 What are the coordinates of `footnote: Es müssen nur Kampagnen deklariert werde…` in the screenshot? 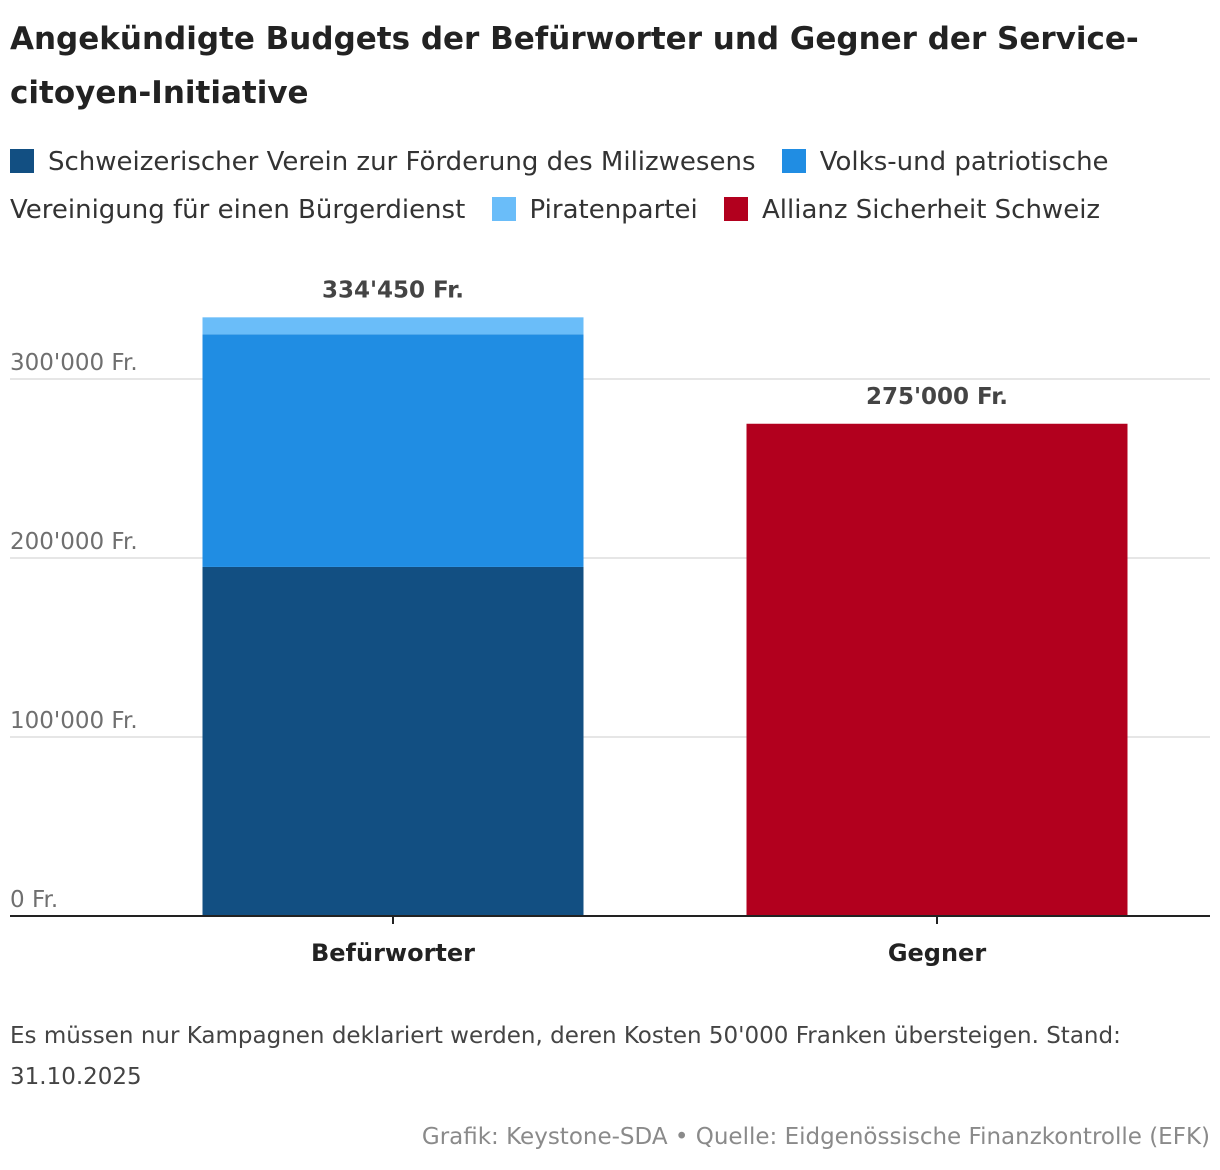 It's located at (565, 1056).